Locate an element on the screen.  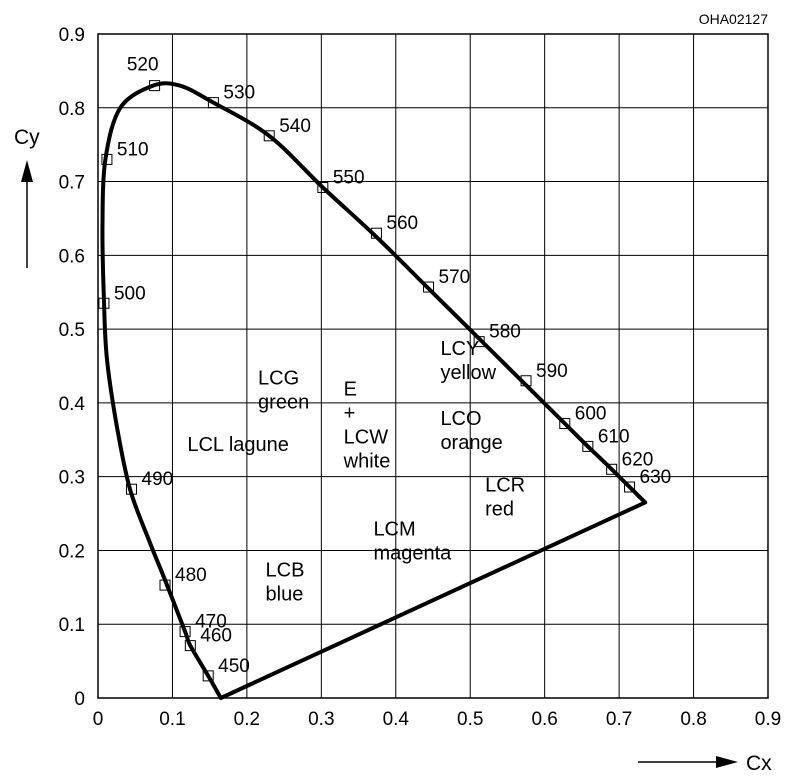
wavelength-label-450: 450 is located at coordinates (234, 666).